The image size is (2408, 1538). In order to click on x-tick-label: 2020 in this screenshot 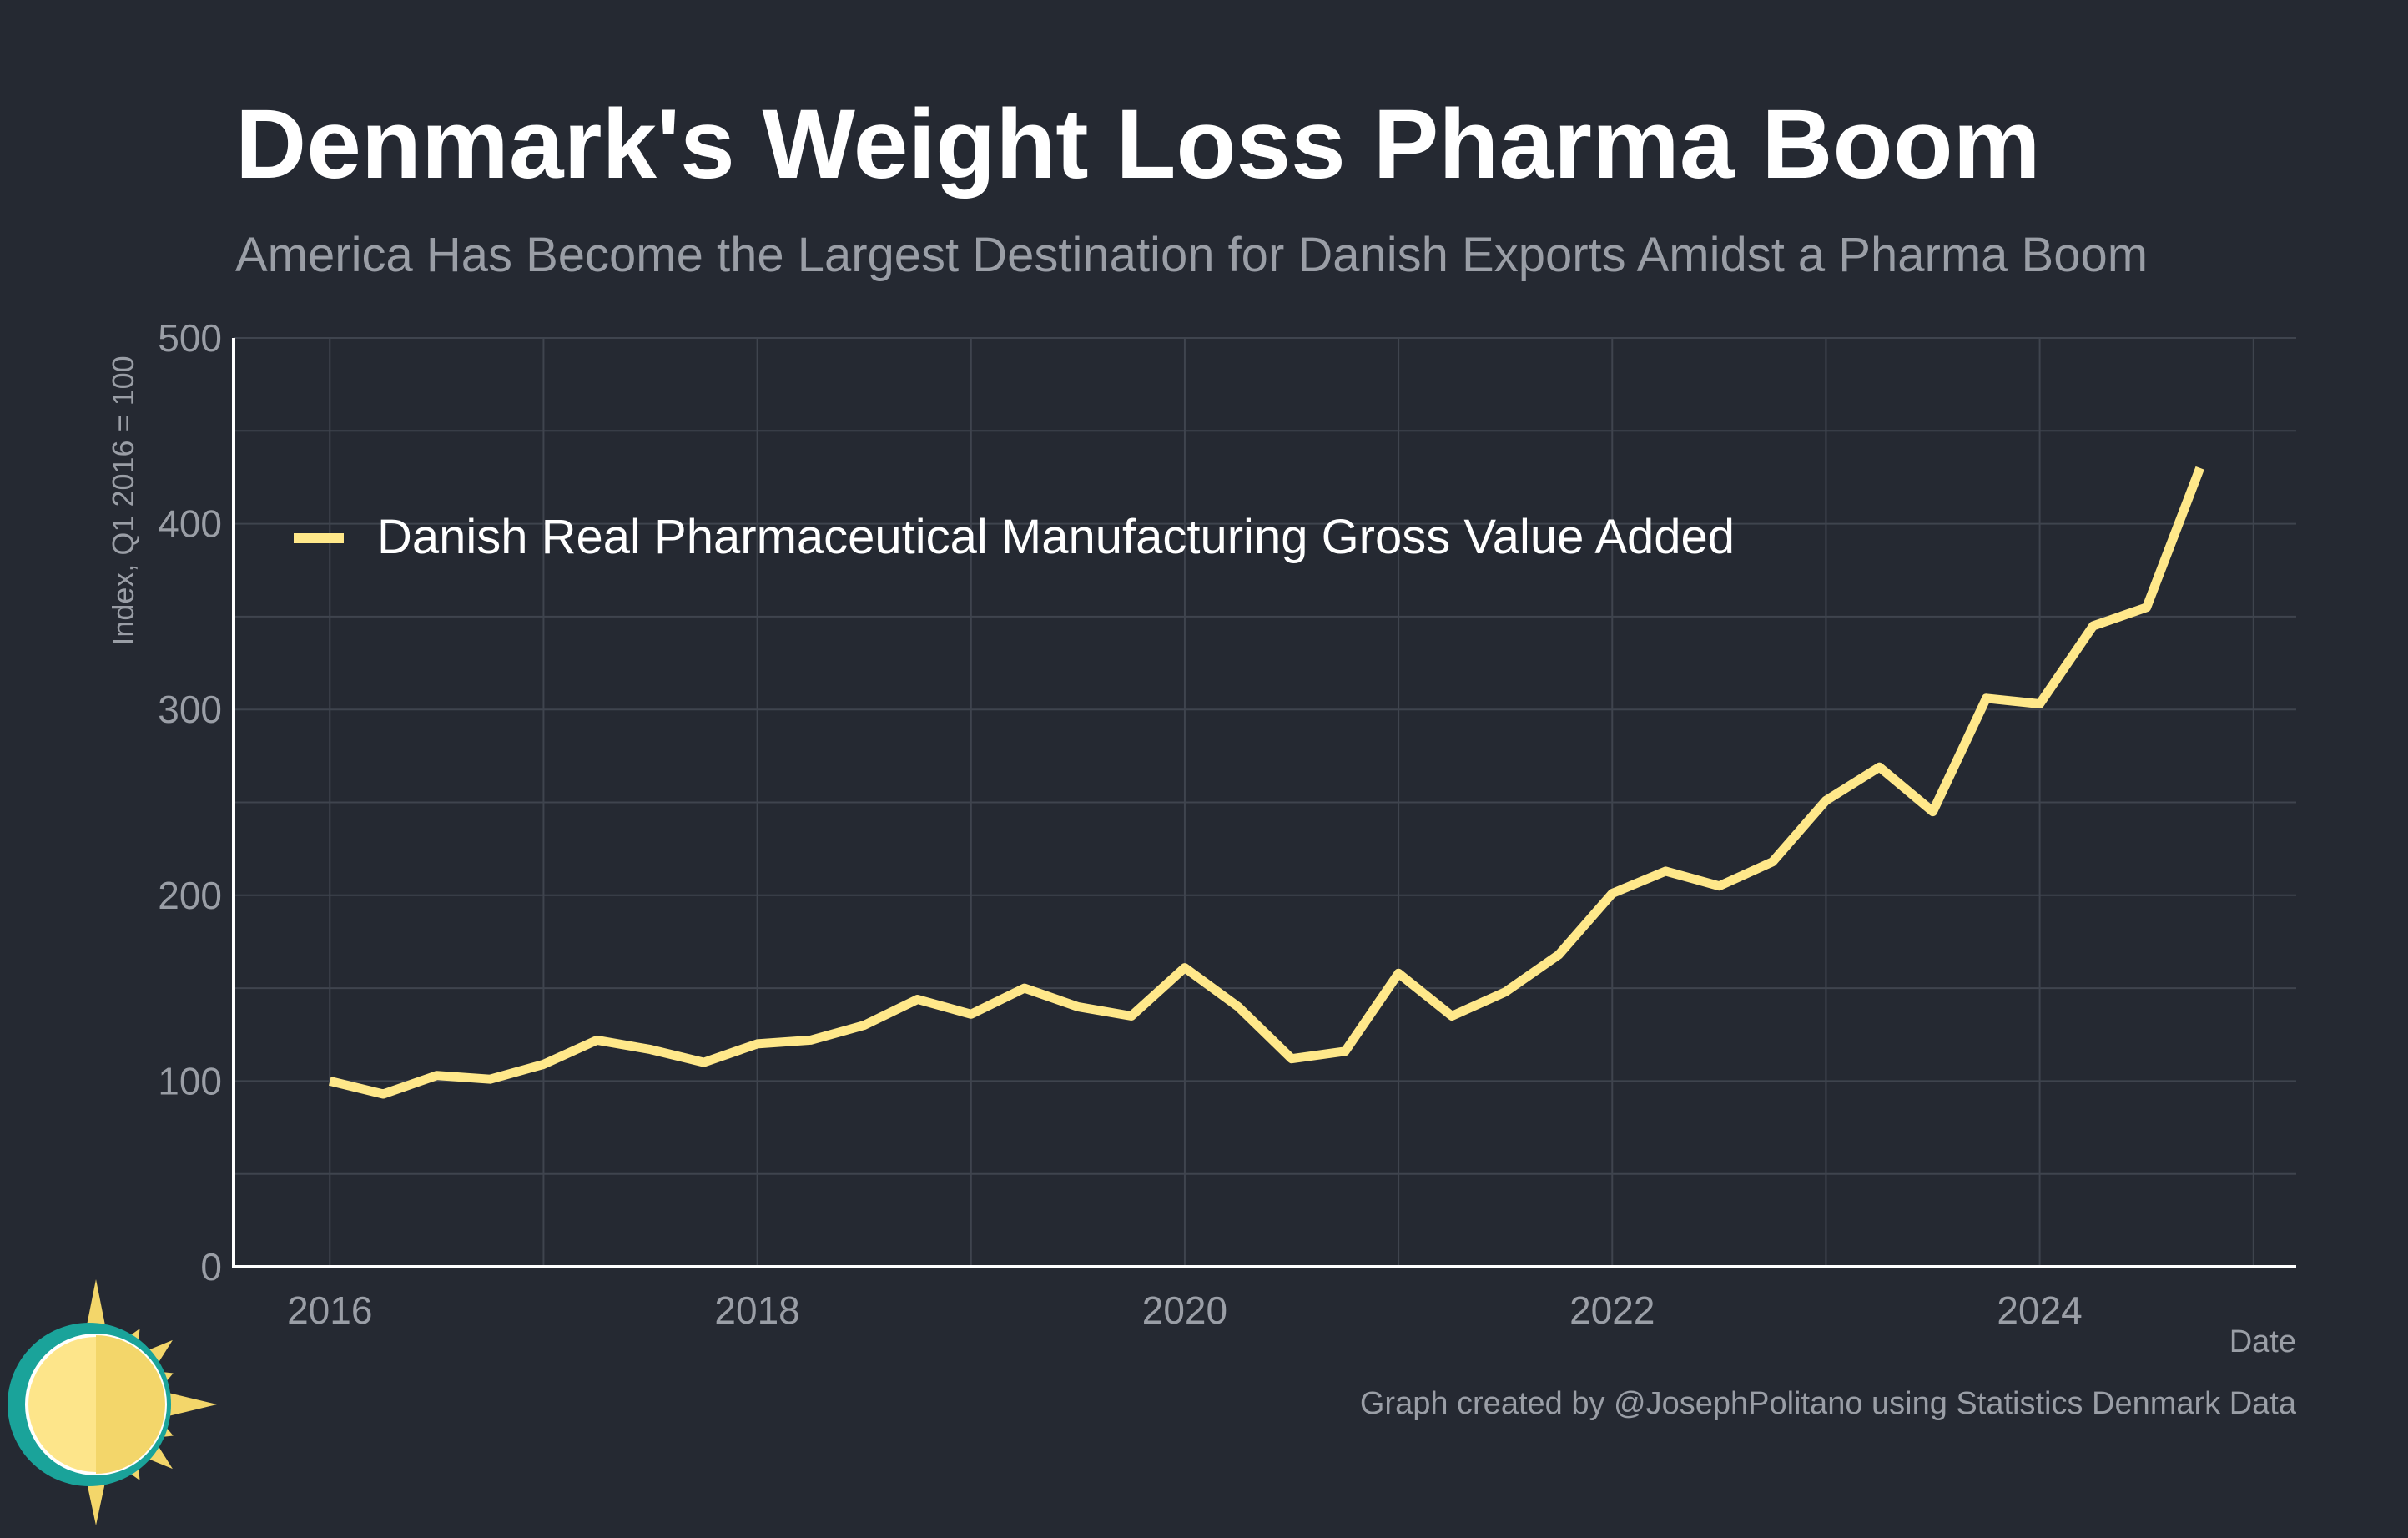, I will do `click(1184, 1310)`.